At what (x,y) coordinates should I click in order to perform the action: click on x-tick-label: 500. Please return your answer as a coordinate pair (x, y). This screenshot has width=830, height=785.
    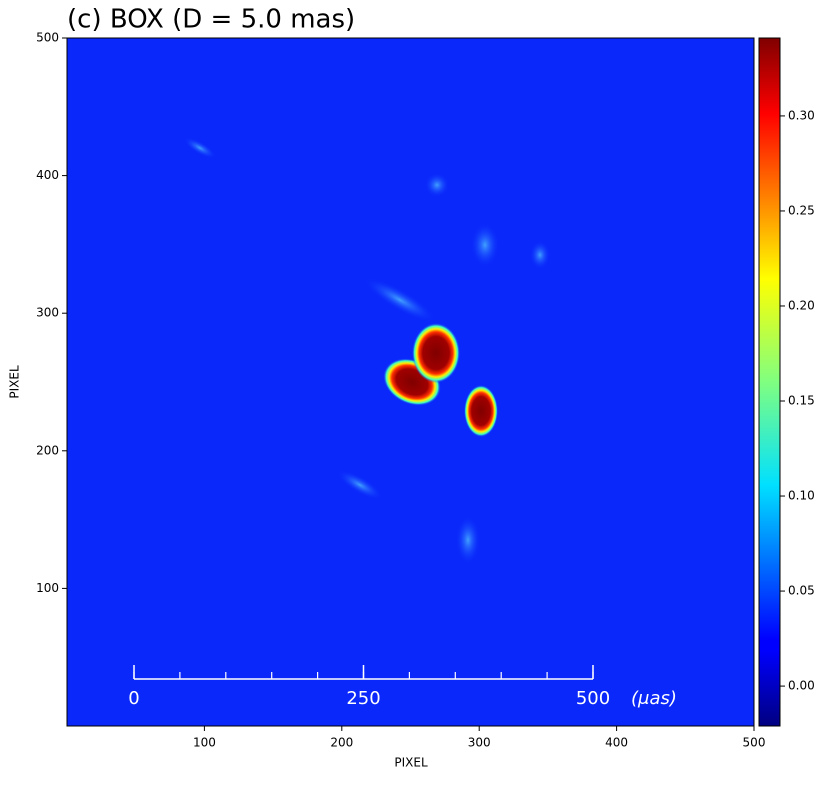
    Looking at the image, I should click on (754, 743).